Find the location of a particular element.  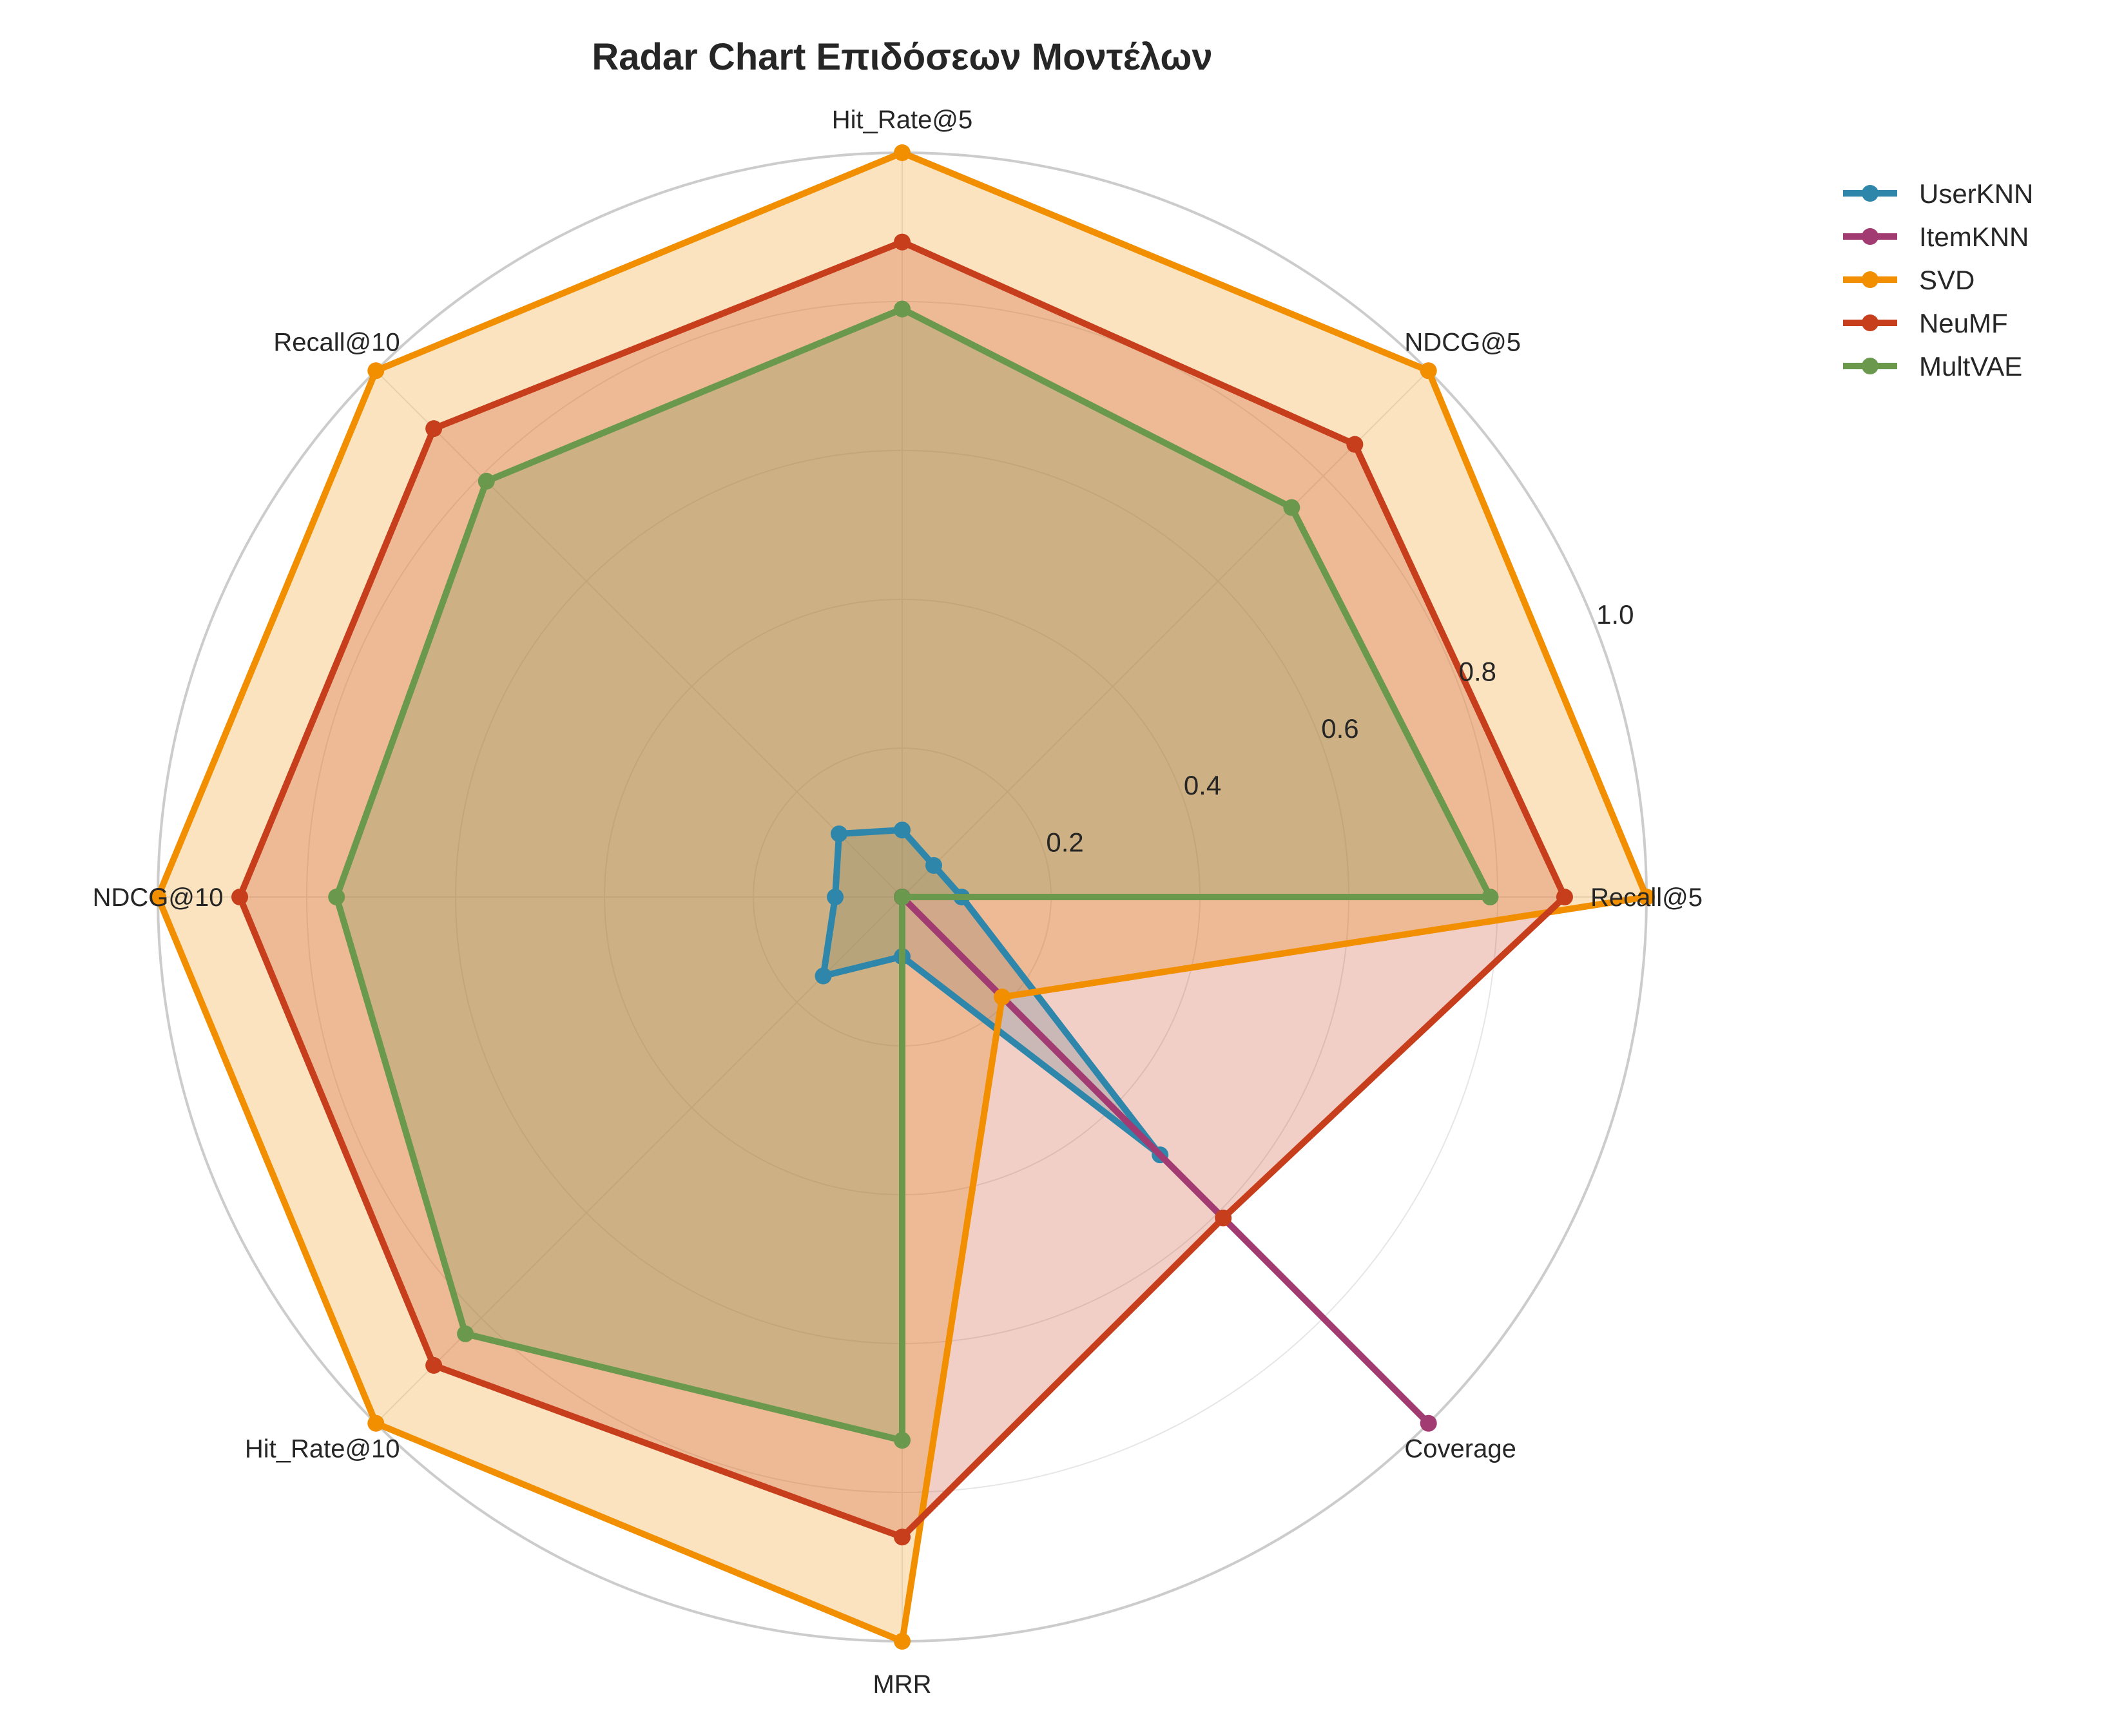

legend: UserKNN ItemKNN SVD NeuMF MultVAE is located at coordinates (1938, 279).